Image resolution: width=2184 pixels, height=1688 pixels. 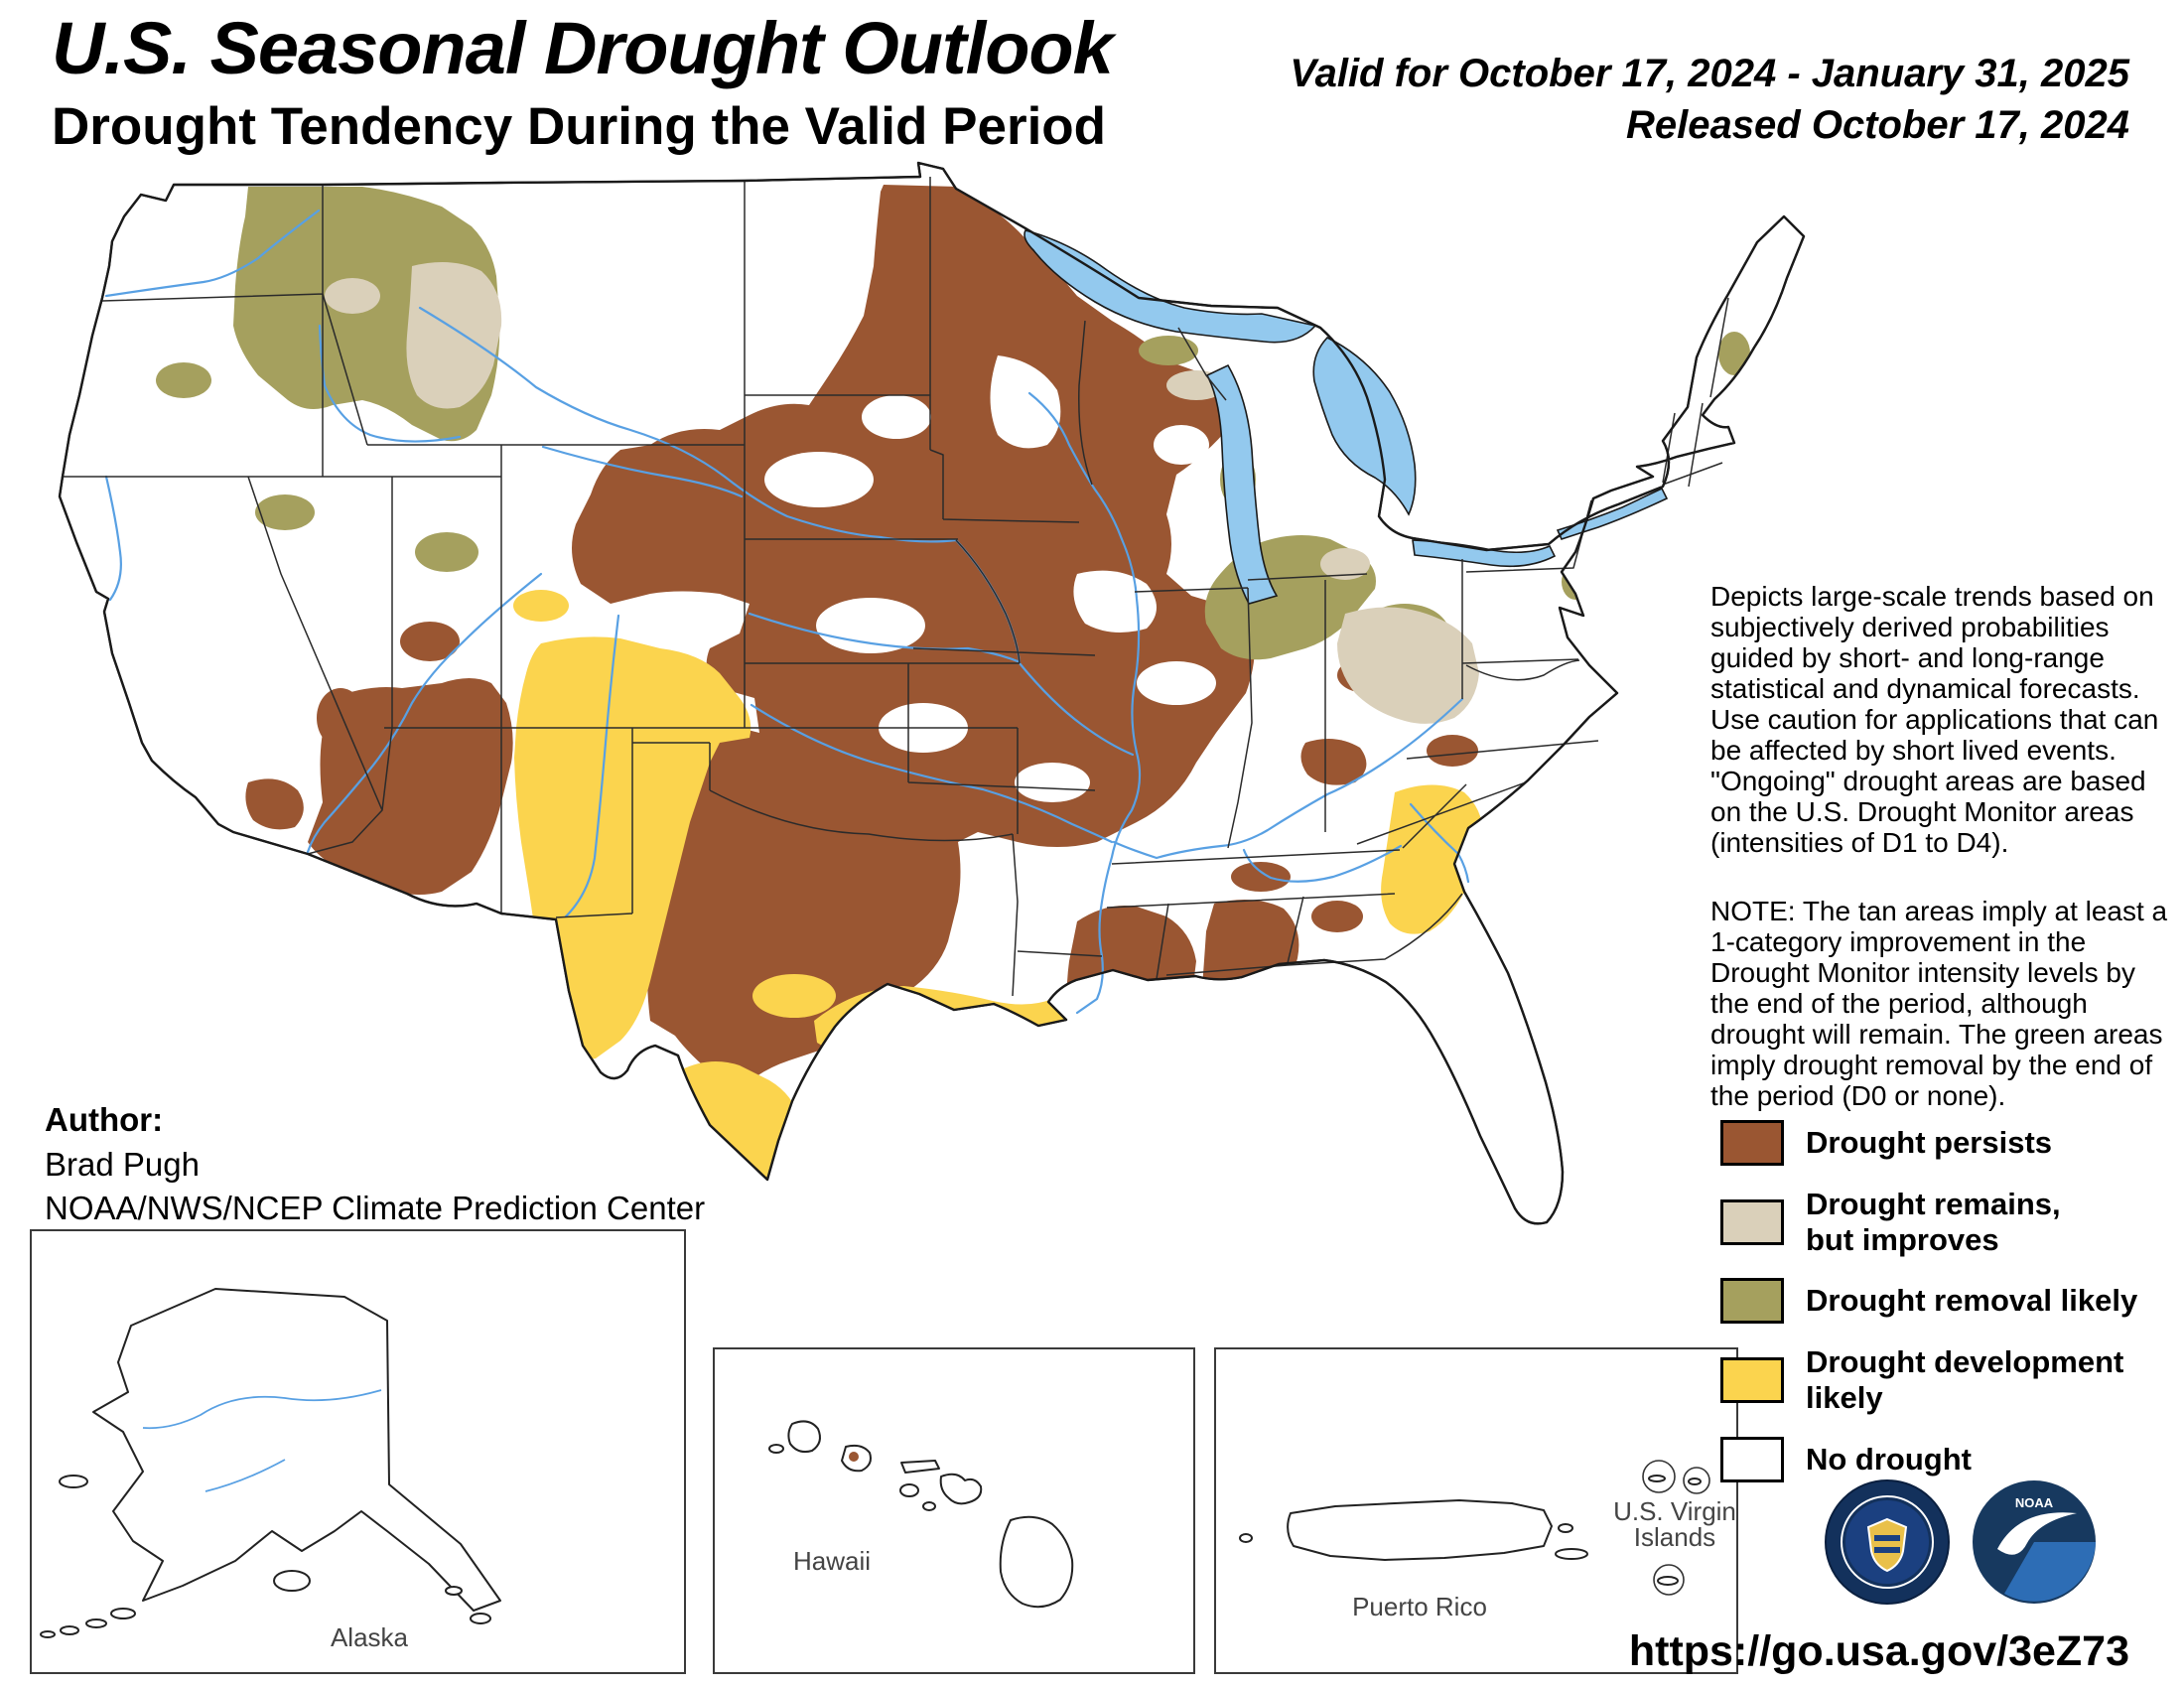 I want to click on great-lakes, so click(x=1346, y=417).